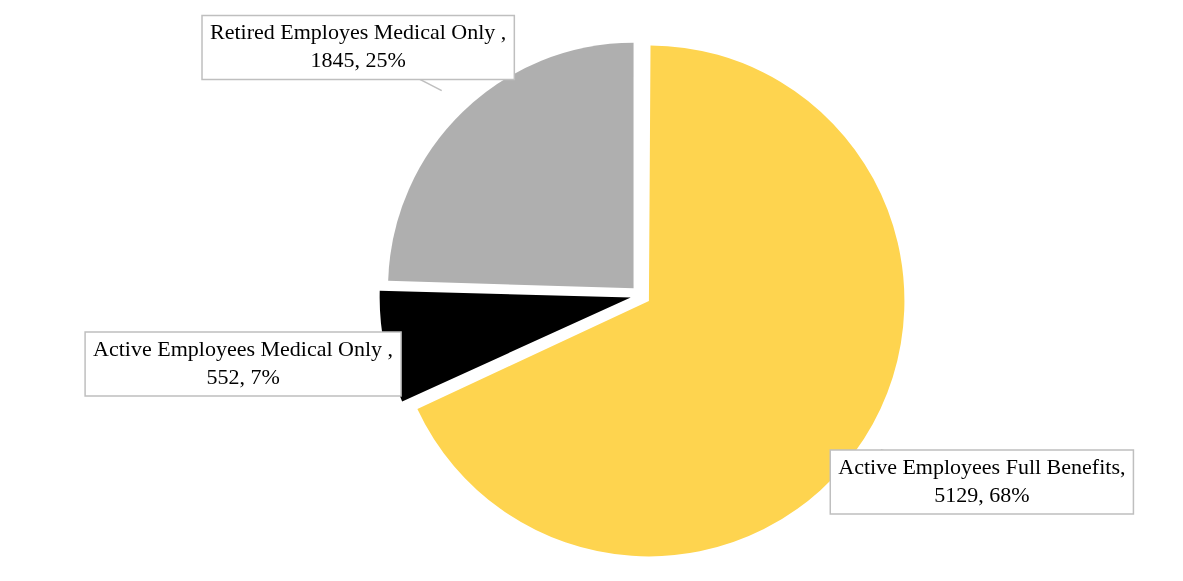 This screenshot has width=1183, height=581. I want to click on slice-label: Active Employees Full Benefits, 5129, 68%, so click(982, 480).